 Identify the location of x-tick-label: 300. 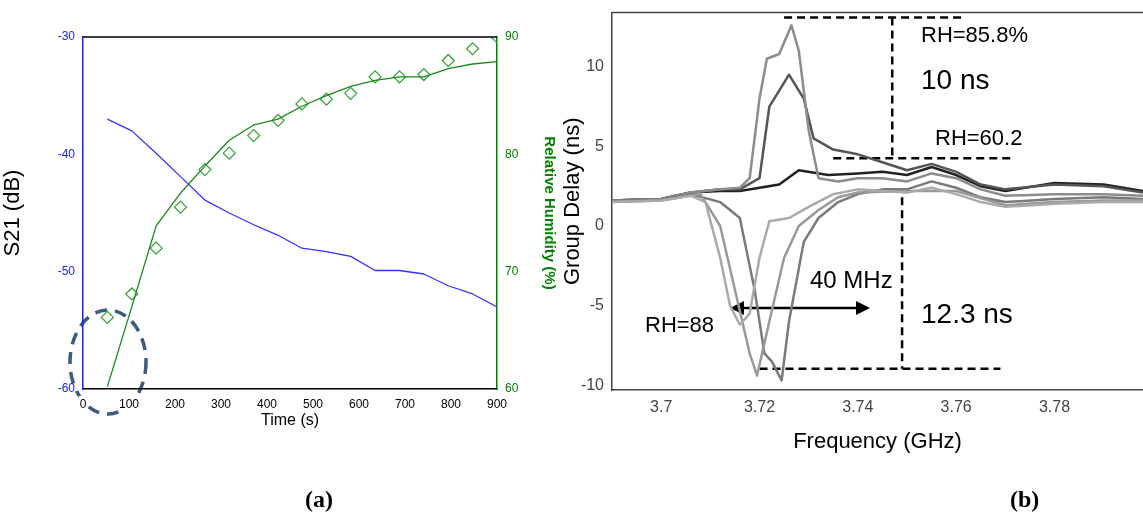
(221, 403).